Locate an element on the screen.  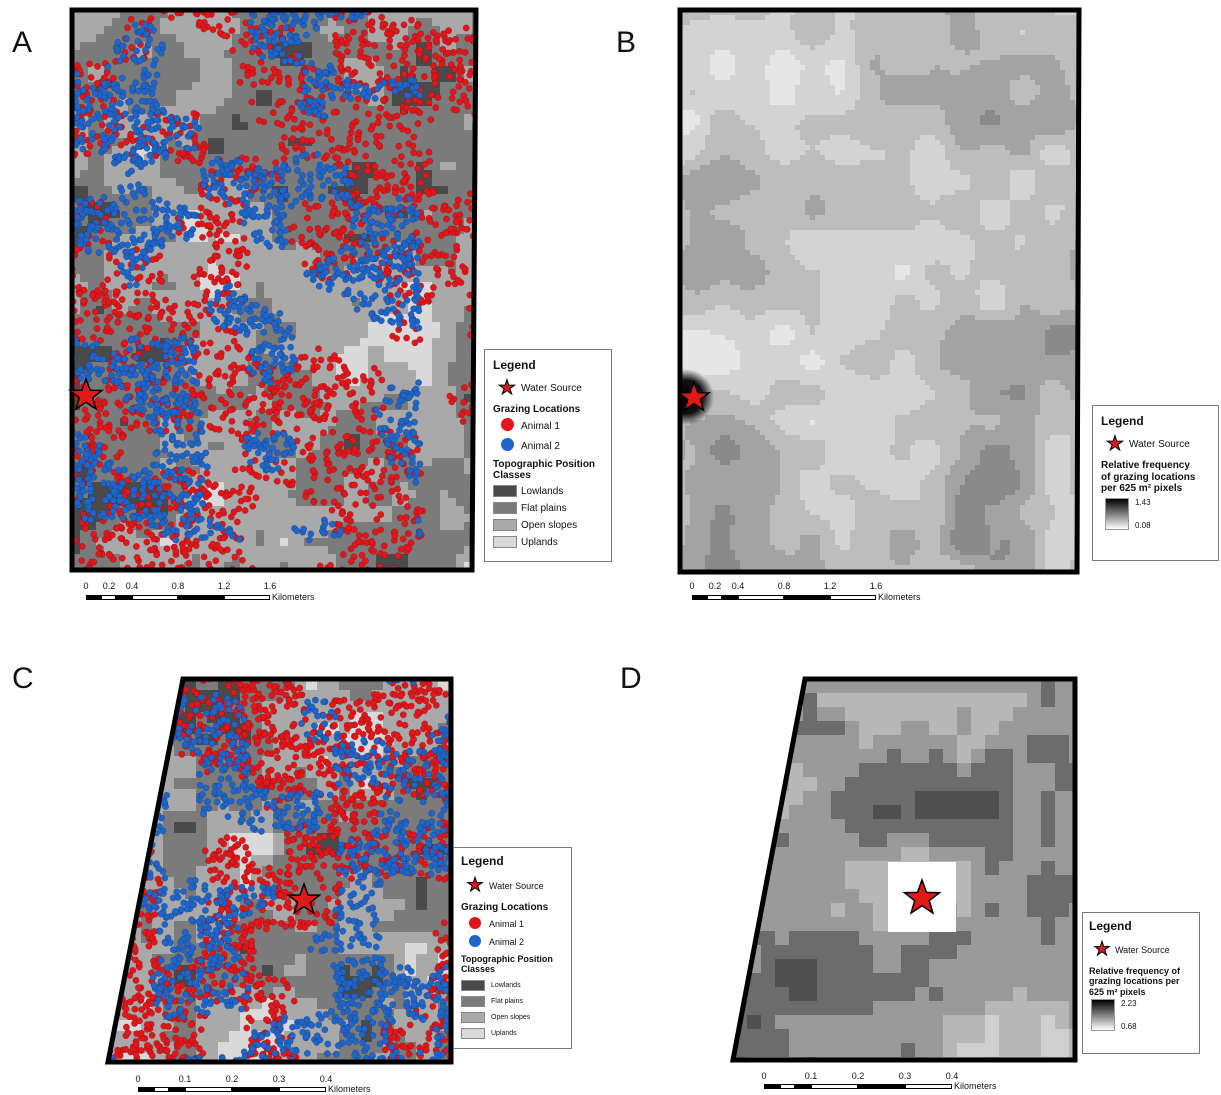
legend-b-water: Water Source is located at coordinates (1159, 444).